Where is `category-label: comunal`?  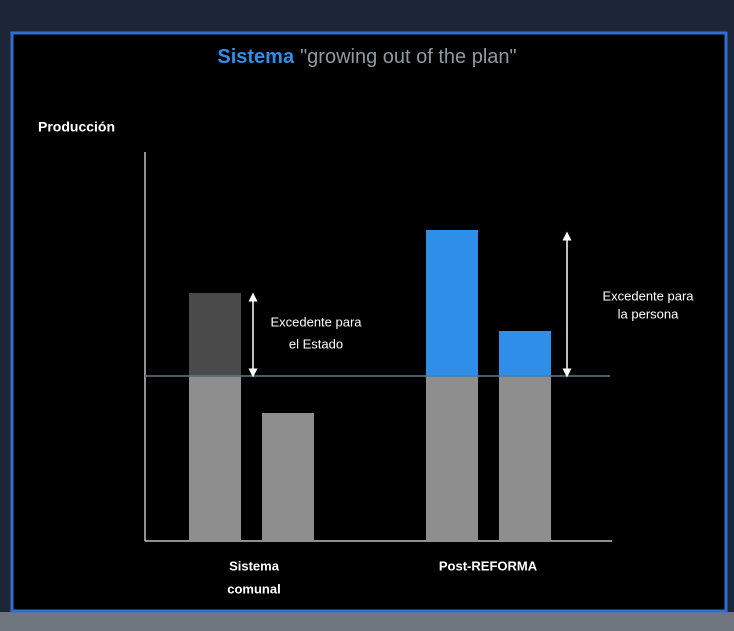
category-label: comunal is located at coordinates (253, 588).